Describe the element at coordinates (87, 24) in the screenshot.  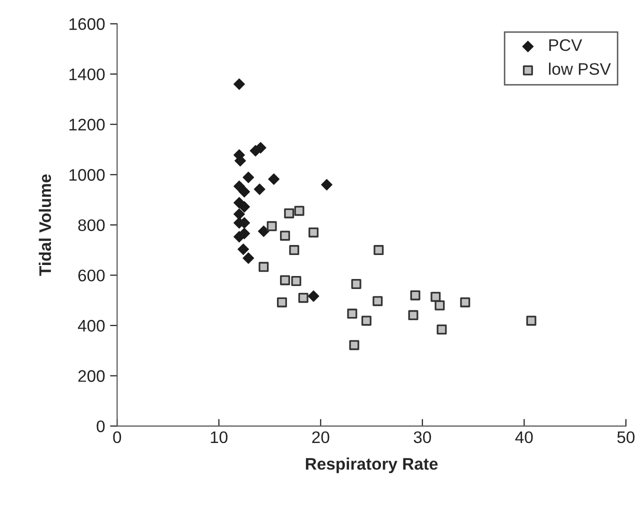
I see `y-tick-label: 1600` at that location.